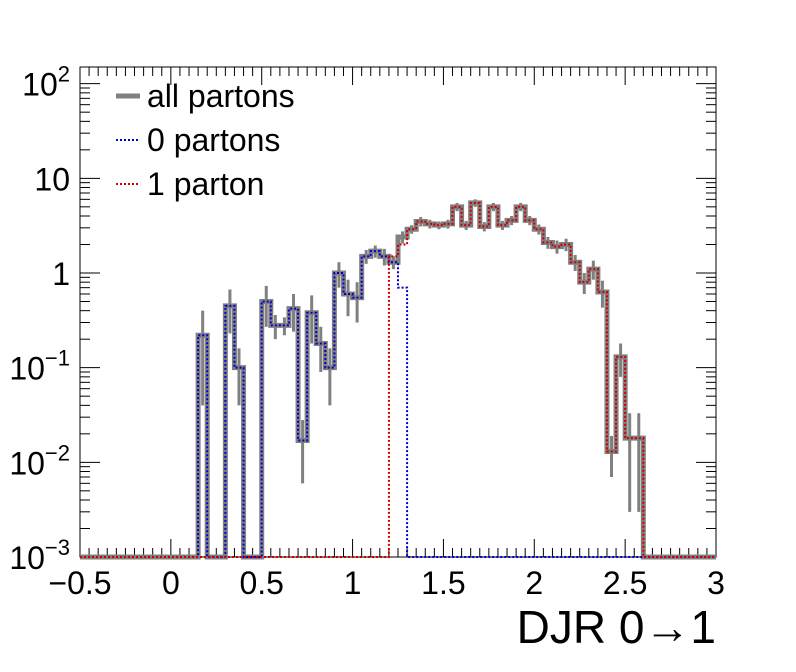 This screenshot has height=672, width=796. I want to click on x-tick-label: 1.5, so click(443, 583).